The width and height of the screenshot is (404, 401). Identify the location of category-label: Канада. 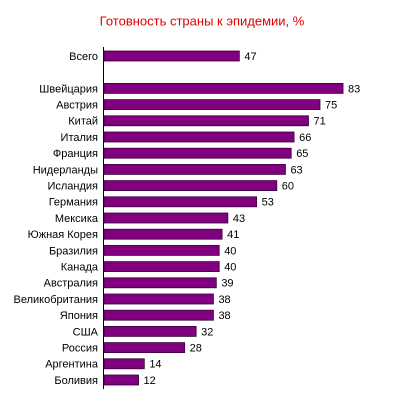
(80, 268).